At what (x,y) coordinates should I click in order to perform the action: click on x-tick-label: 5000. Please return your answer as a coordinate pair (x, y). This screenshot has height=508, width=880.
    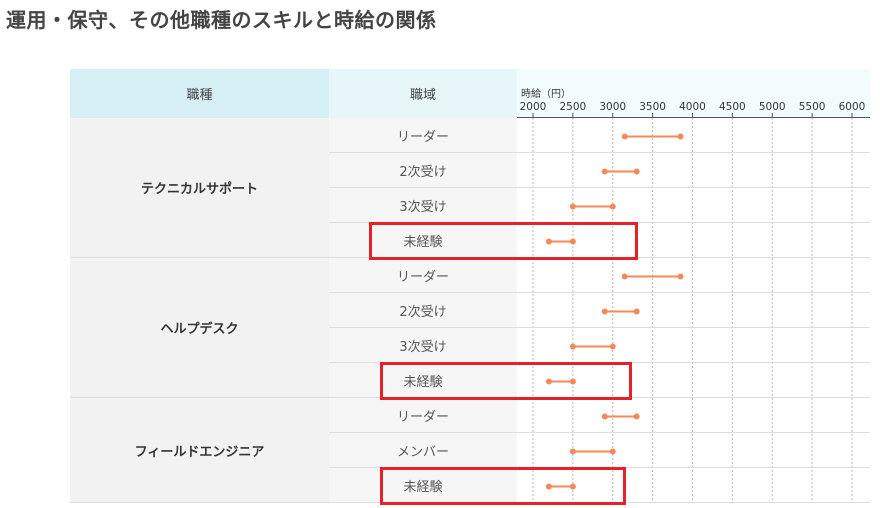
    Looking at the image, I should click on (772, 107).